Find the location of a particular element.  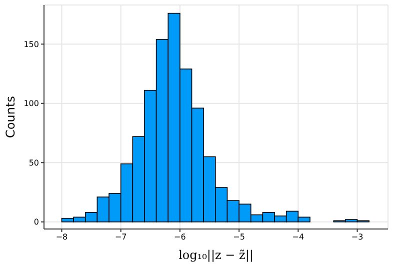

x-tick-label: −5 is located at coordinates (239, 237).